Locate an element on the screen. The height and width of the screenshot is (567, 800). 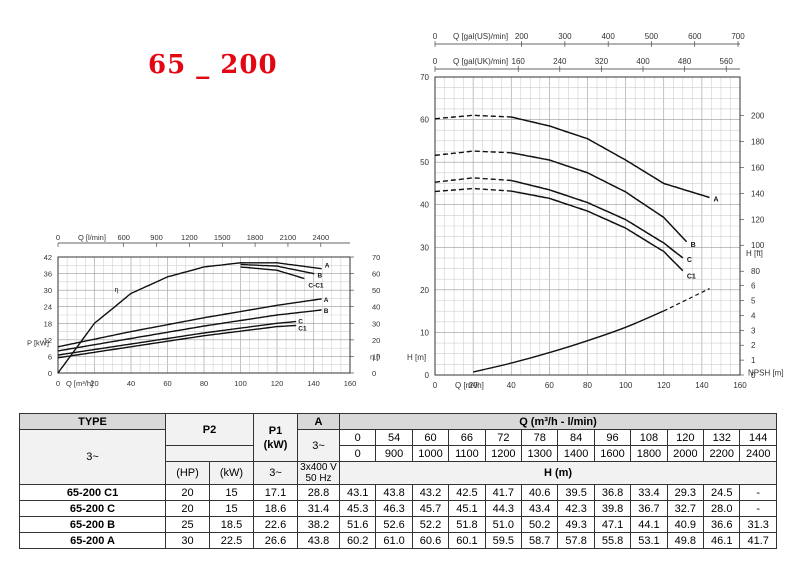
q-lmin-cell: 0 is located at coordinates (357, 453).